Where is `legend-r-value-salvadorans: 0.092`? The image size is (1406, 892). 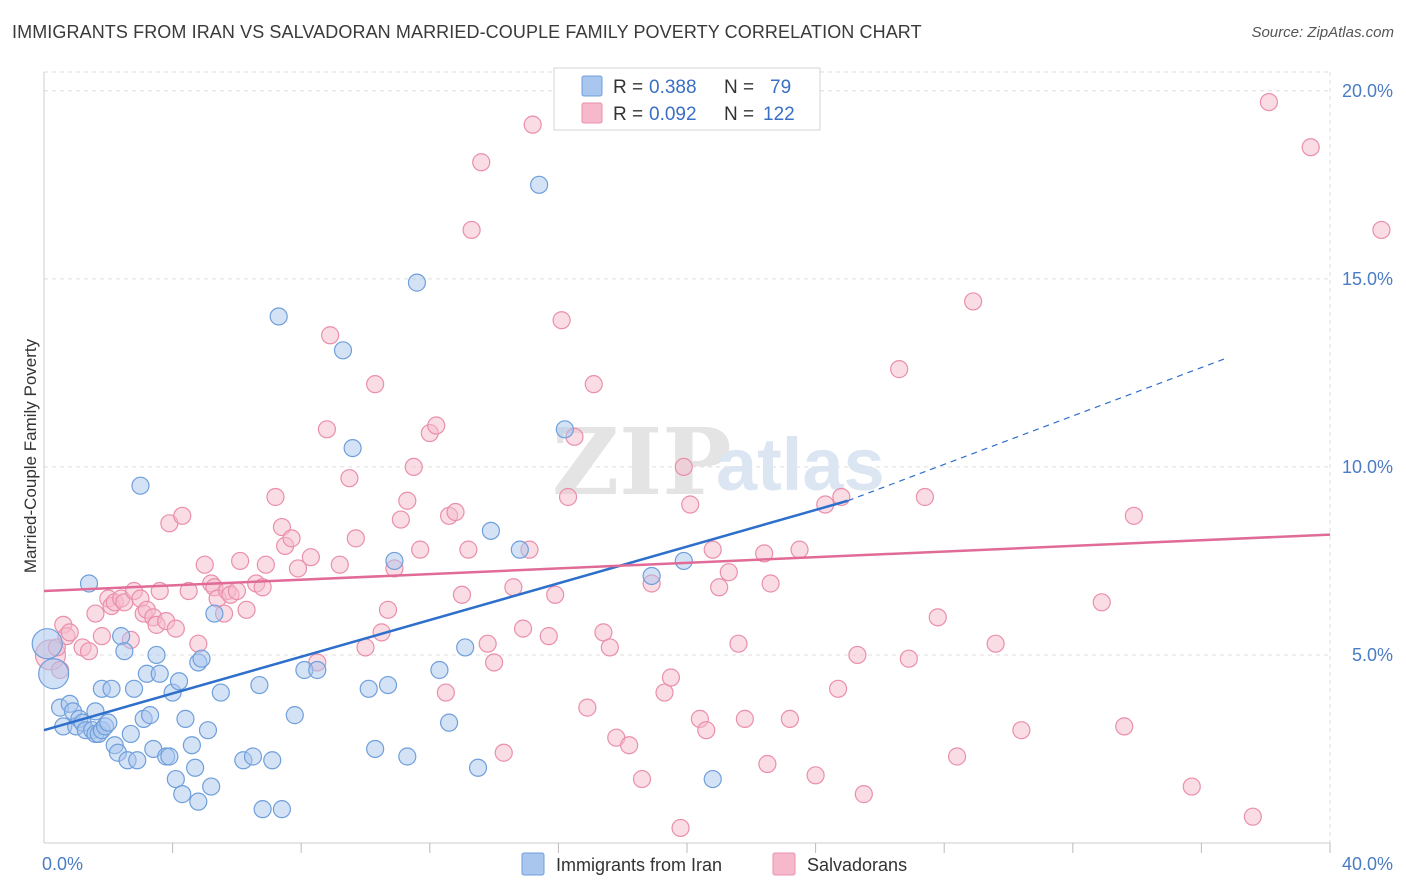
legend-r-value-salvadorans: 0.092 is located at coordinates (673, 114).